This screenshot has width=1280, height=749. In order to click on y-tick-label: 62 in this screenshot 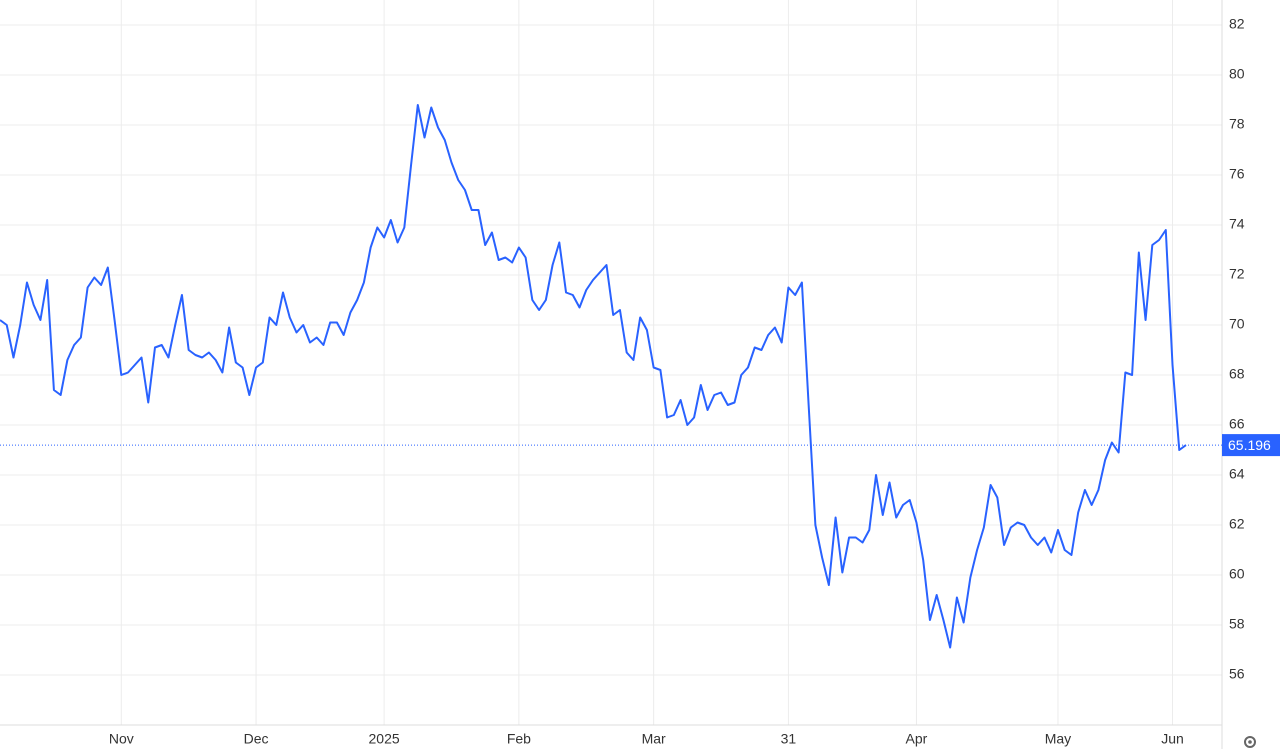, I will do `click(1237, 524)`.